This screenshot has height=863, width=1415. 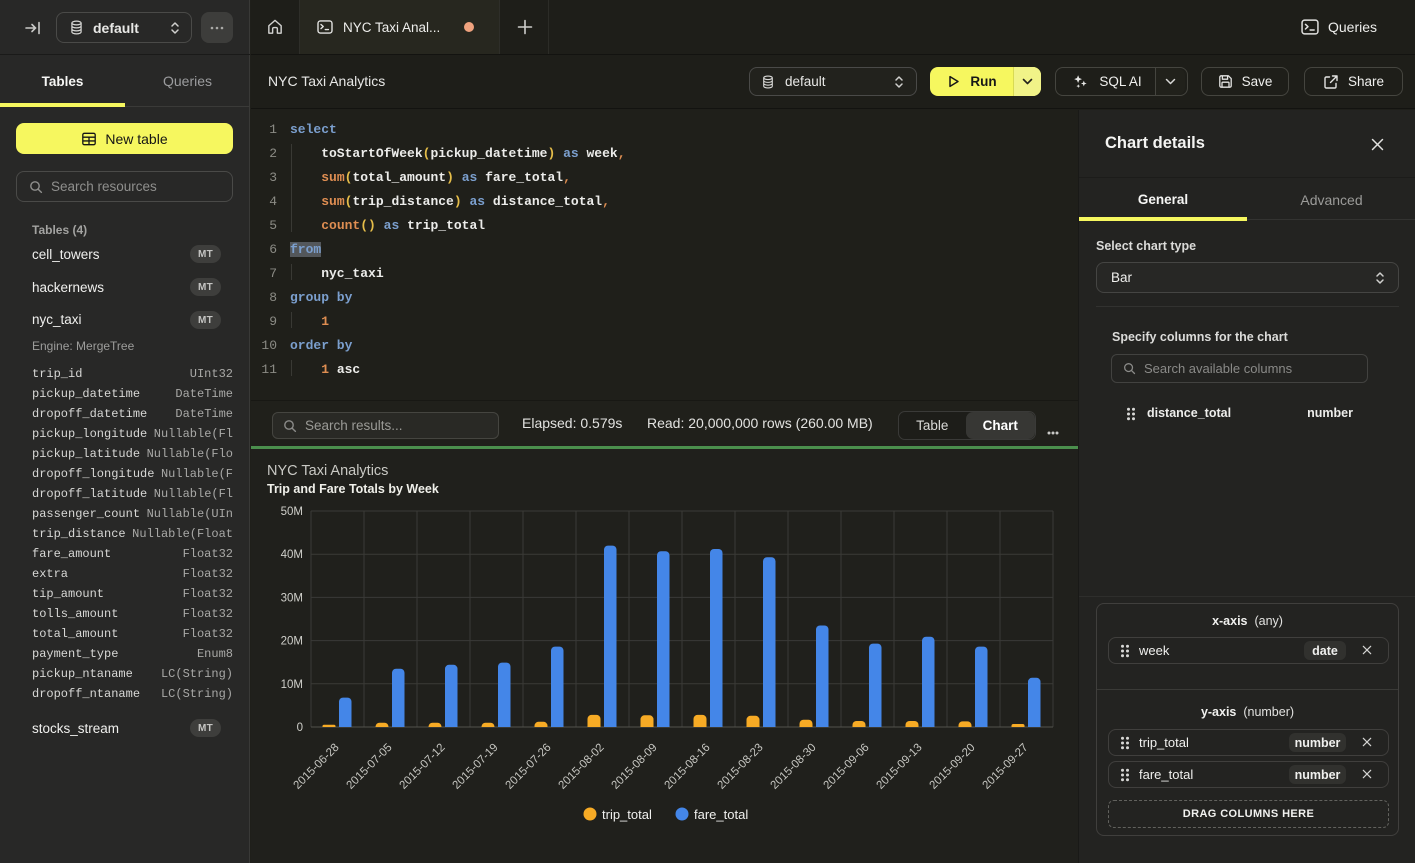 I want to click on svg-text: 2015-09-13, so click(x=900, y=767).